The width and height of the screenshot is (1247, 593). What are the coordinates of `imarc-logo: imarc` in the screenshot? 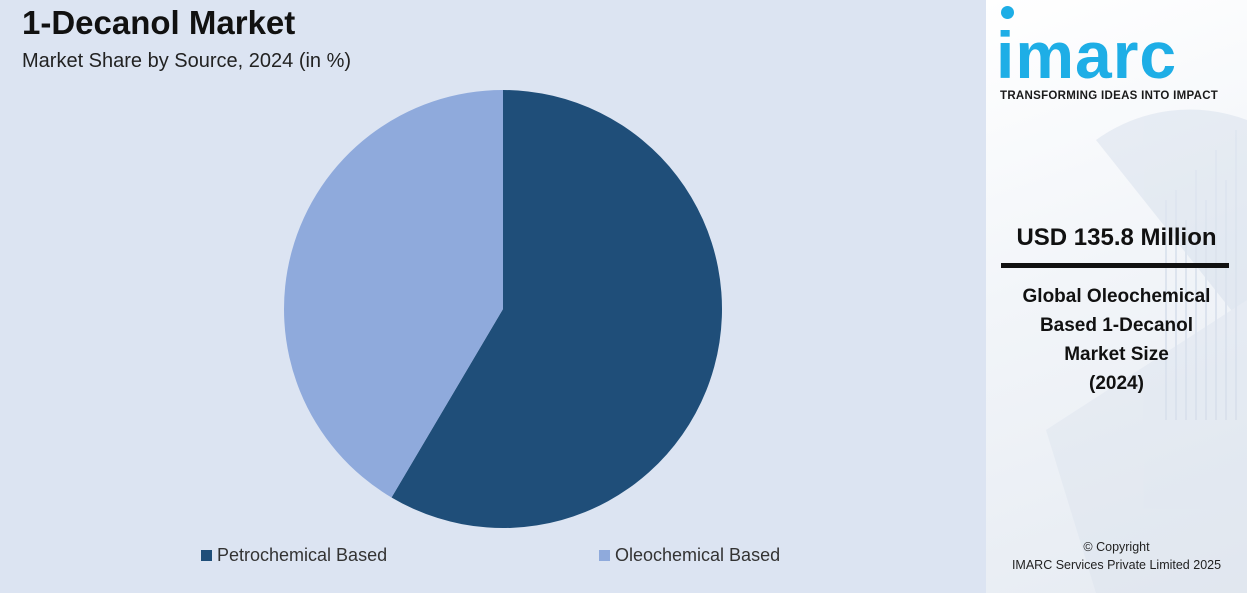 It's located at (1087, 55).